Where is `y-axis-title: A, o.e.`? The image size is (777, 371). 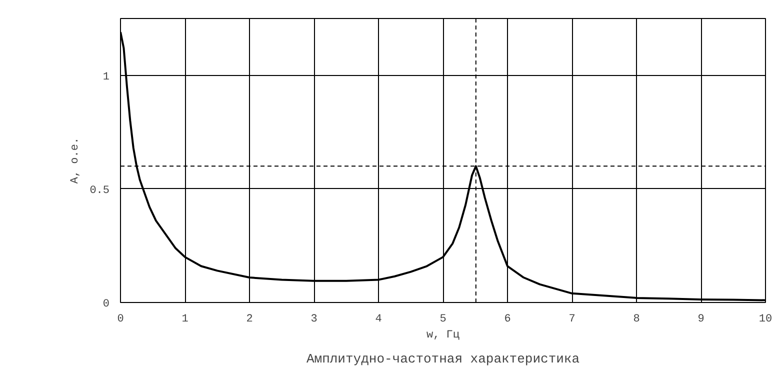 y-axis-title: A, o.e. is located at coordinates (76, 160).